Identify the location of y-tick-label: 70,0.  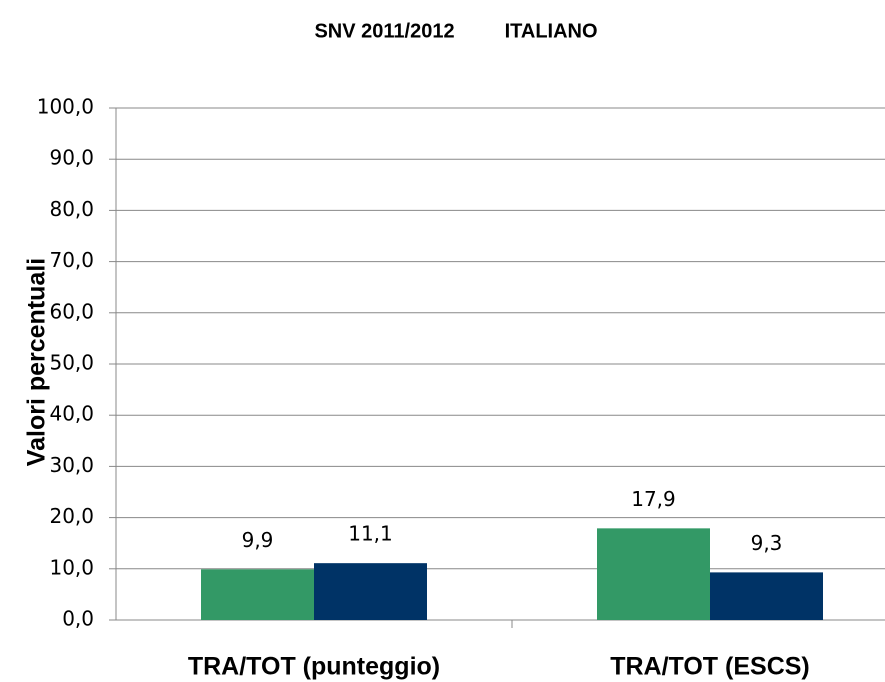
(71, 260).